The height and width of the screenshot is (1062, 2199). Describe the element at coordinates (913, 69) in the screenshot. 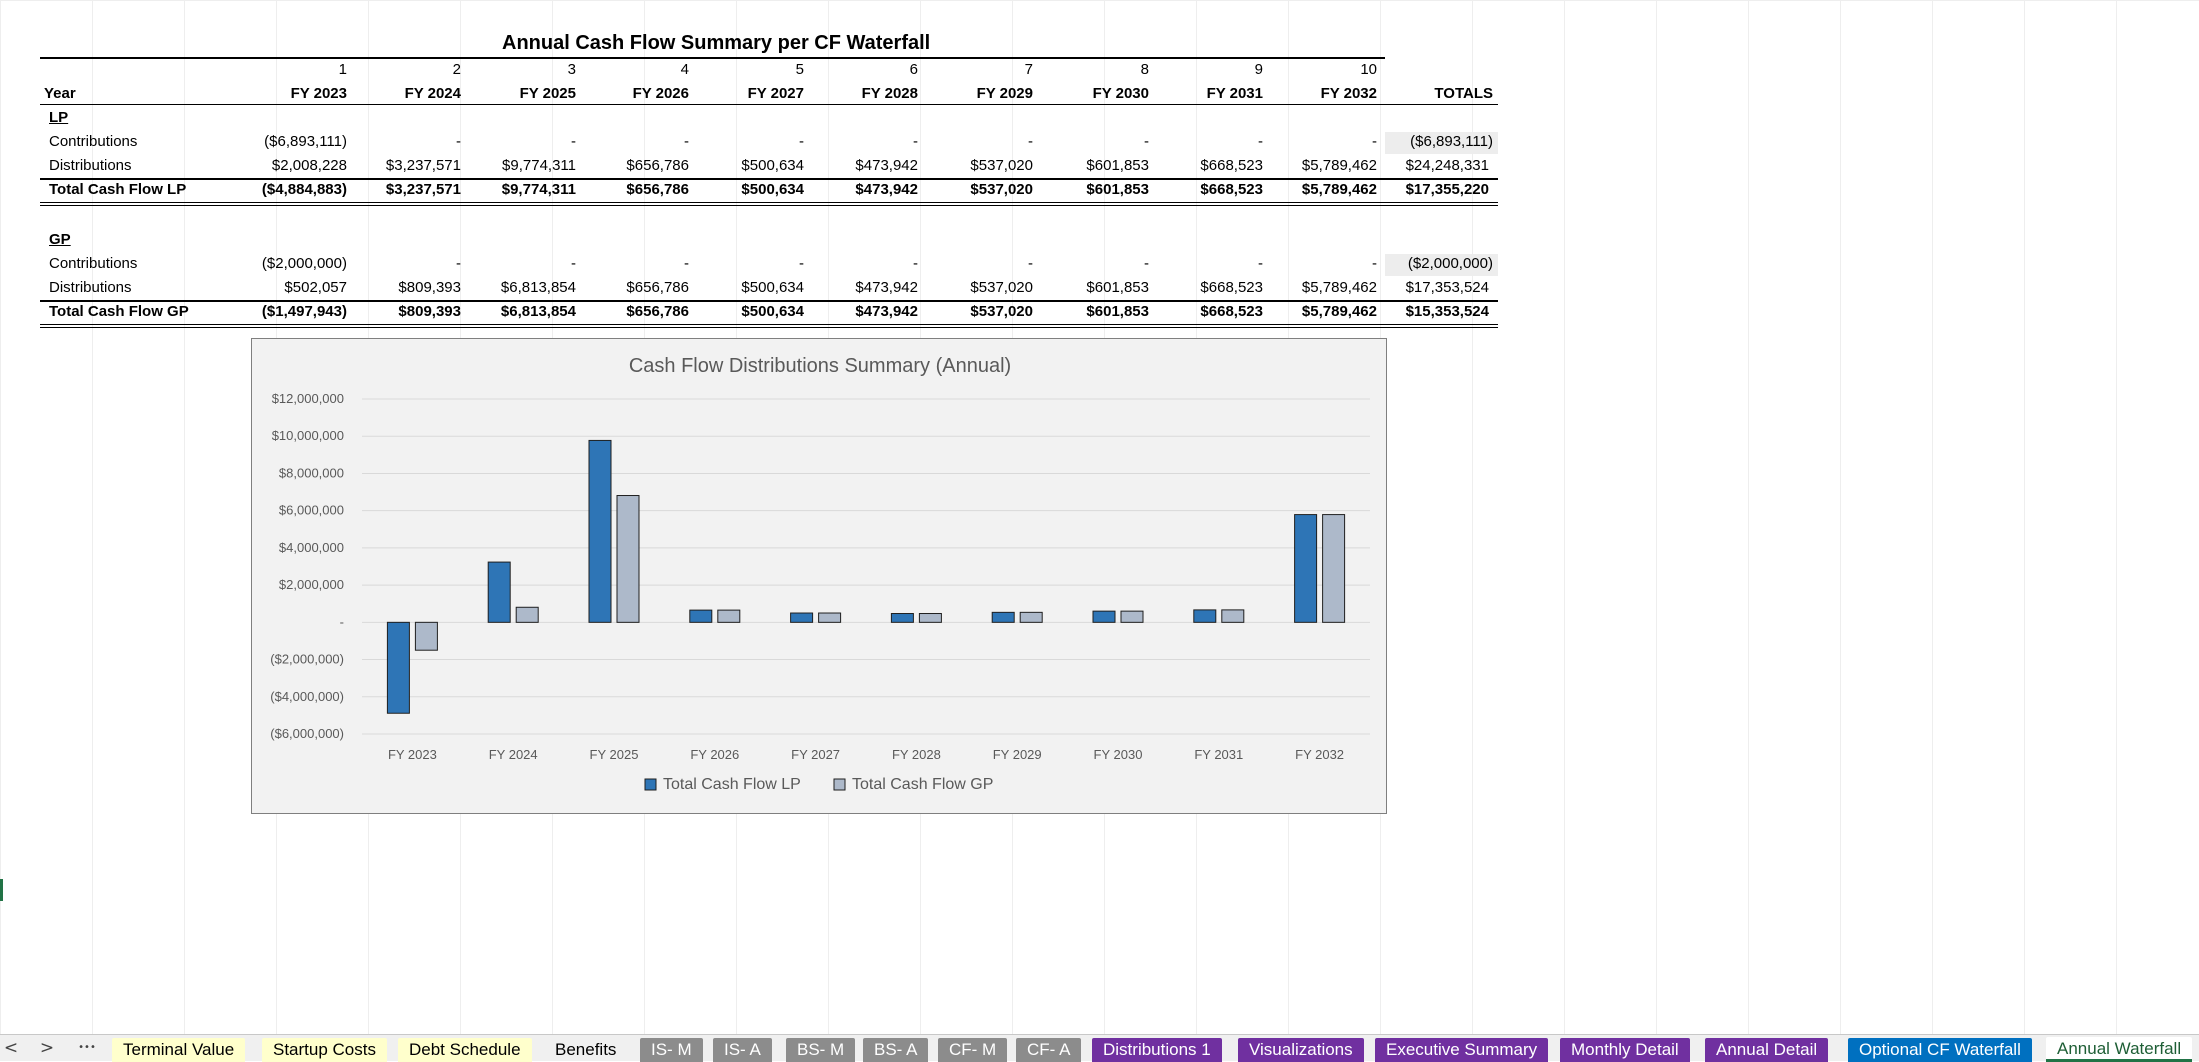

I see `period-number: 6` at that location.